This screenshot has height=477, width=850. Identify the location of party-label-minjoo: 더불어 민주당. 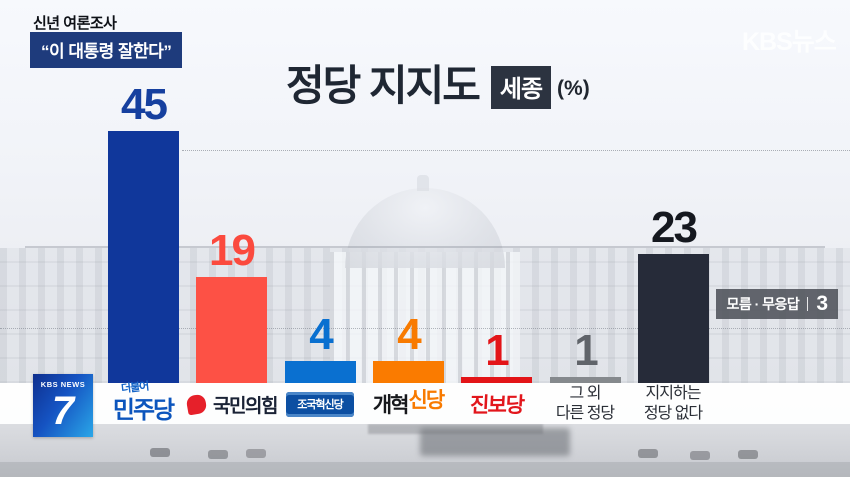
(143, 402).